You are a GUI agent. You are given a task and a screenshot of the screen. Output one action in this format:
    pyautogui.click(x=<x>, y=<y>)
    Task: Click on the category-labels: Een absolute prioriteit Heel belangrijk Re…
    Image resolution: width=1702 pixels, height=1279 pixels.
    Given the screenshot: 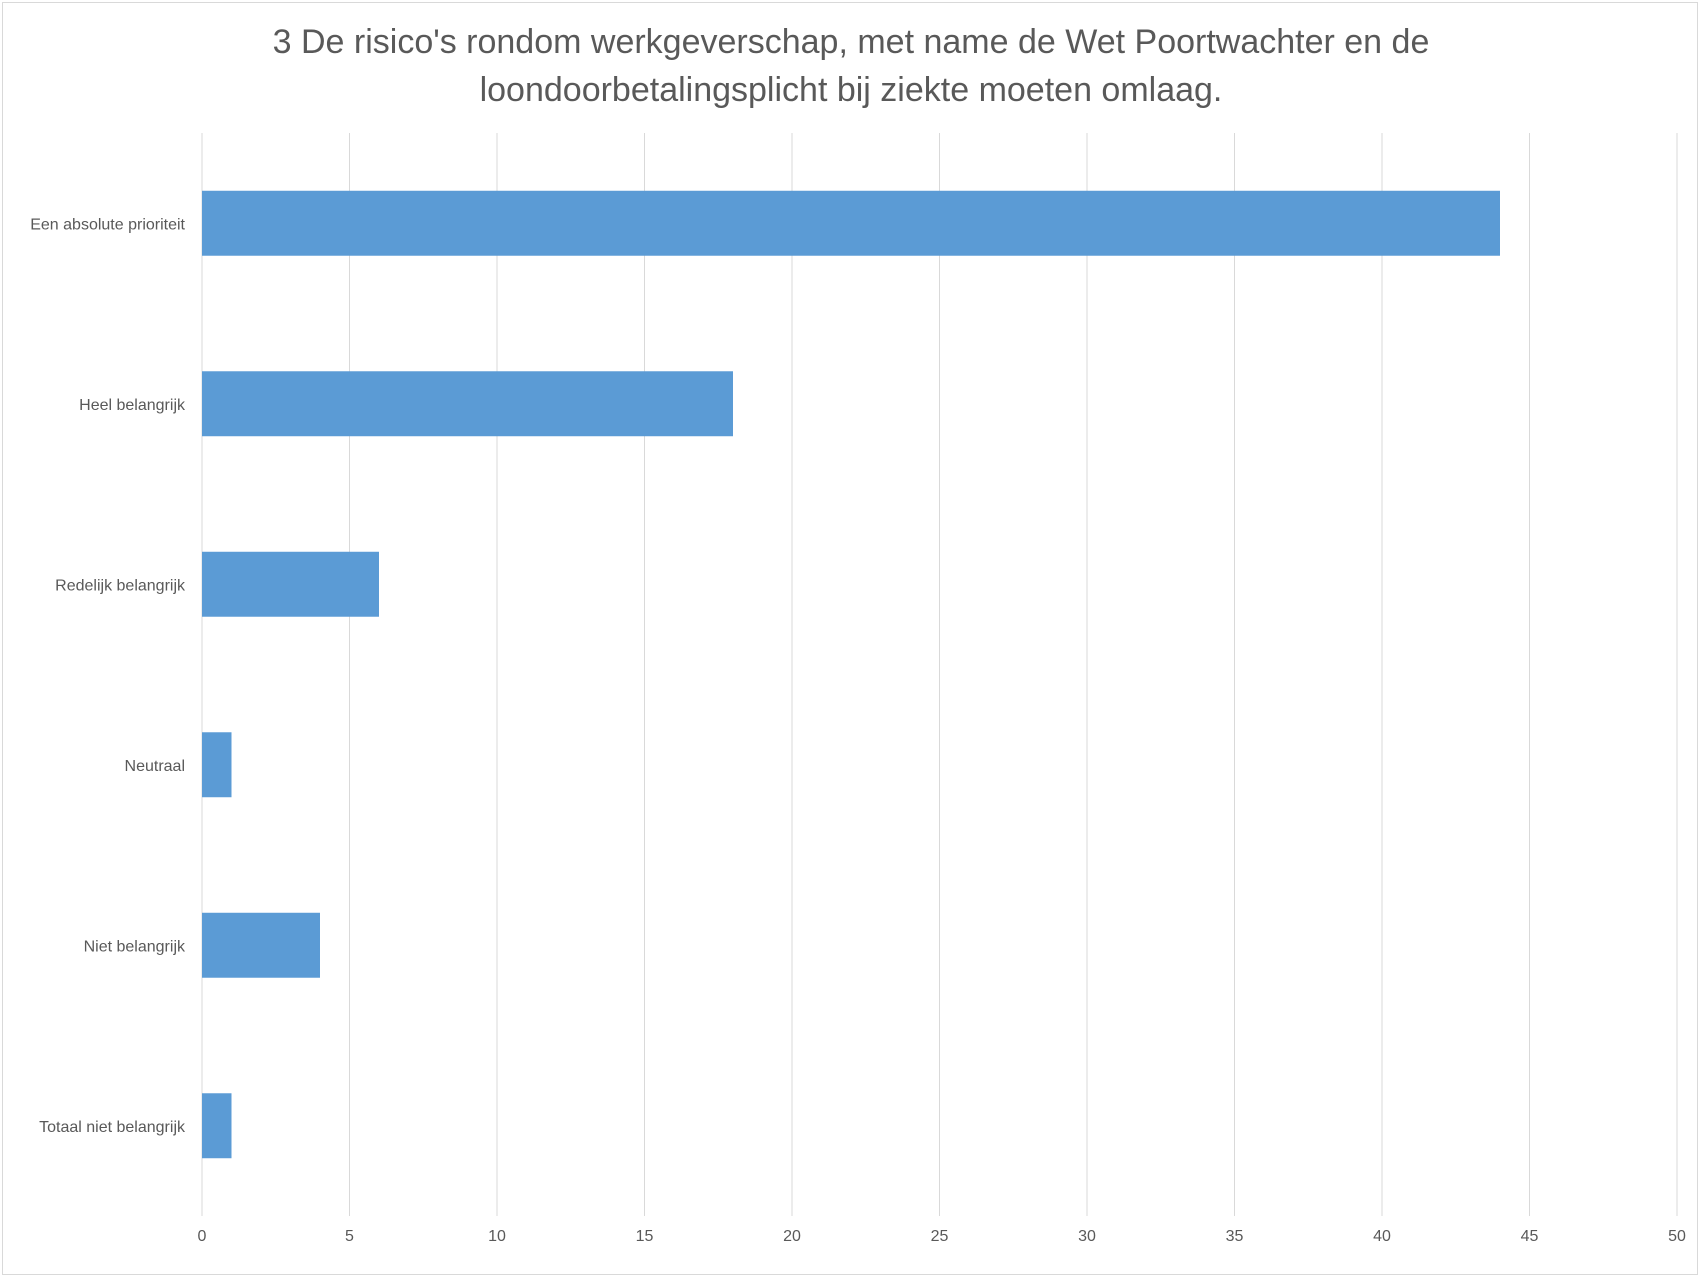 What is the action you would take?
    pyautogui.click(x=108, y=676)
    